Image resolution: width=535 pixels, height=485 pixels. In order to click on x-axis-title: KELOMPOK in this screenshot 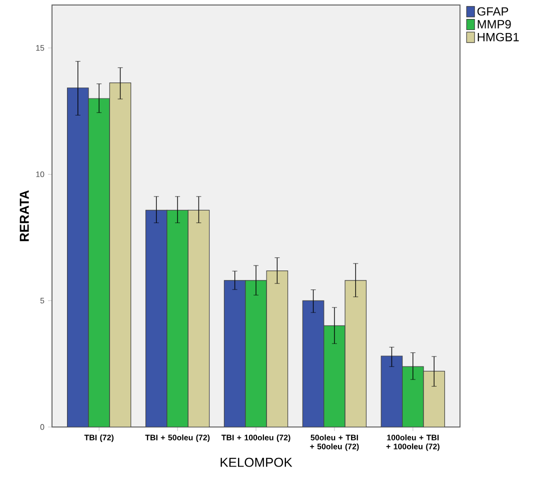, I will do `click(256, 462)`.